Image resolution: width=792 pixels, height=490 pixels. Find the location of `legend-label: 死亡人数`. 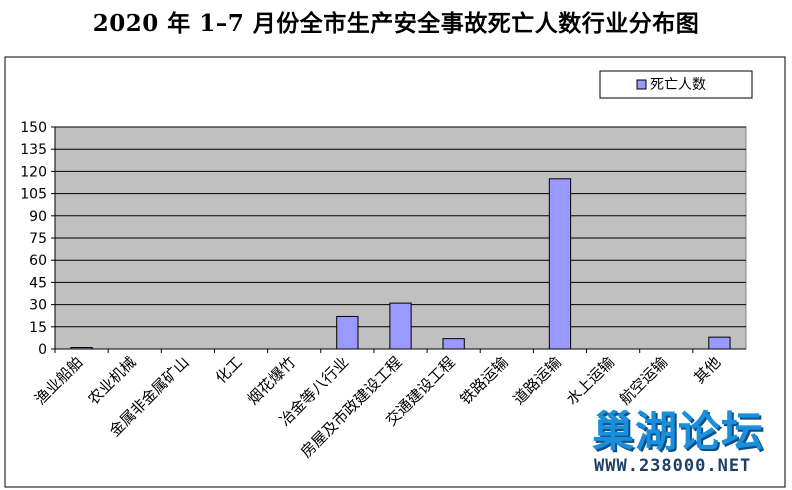

legend-label: 死亡人数 is located at coordinates (678, 85).